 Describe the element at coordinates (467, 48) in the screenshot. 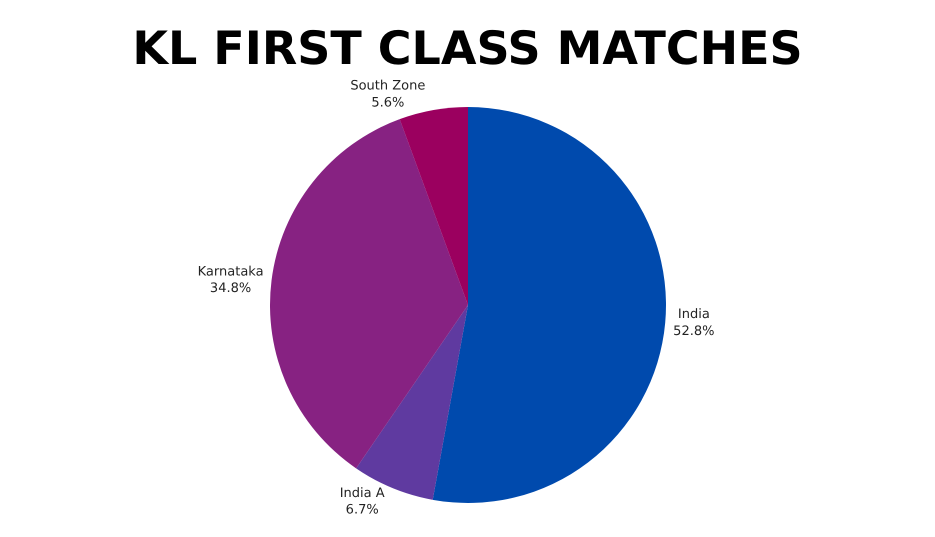

I see `chart-title: KL FIRST CLASS MATCHES` at that location.